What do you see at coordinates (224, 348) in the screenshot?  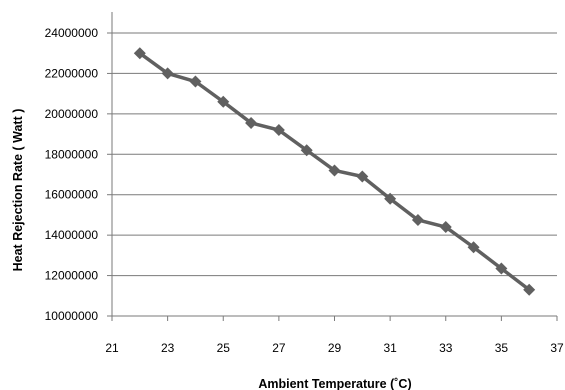 I see `x-tick-label: 25` at bounding box center [224, 348].